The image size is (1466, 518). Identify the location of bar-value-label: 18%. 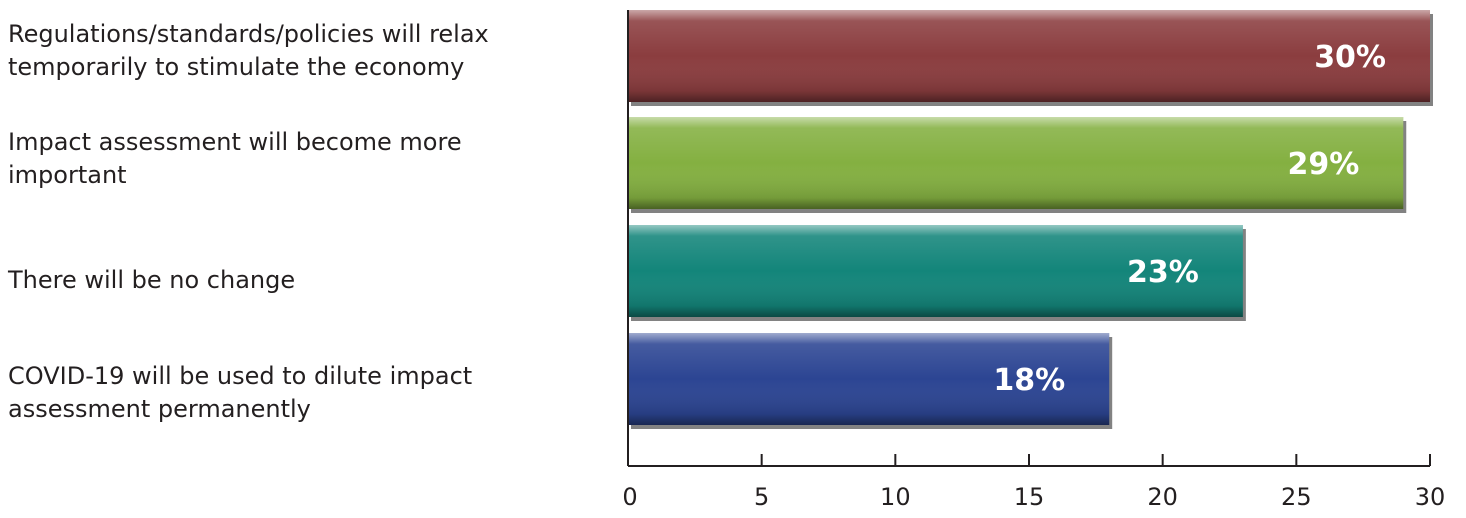
(1029, 380).